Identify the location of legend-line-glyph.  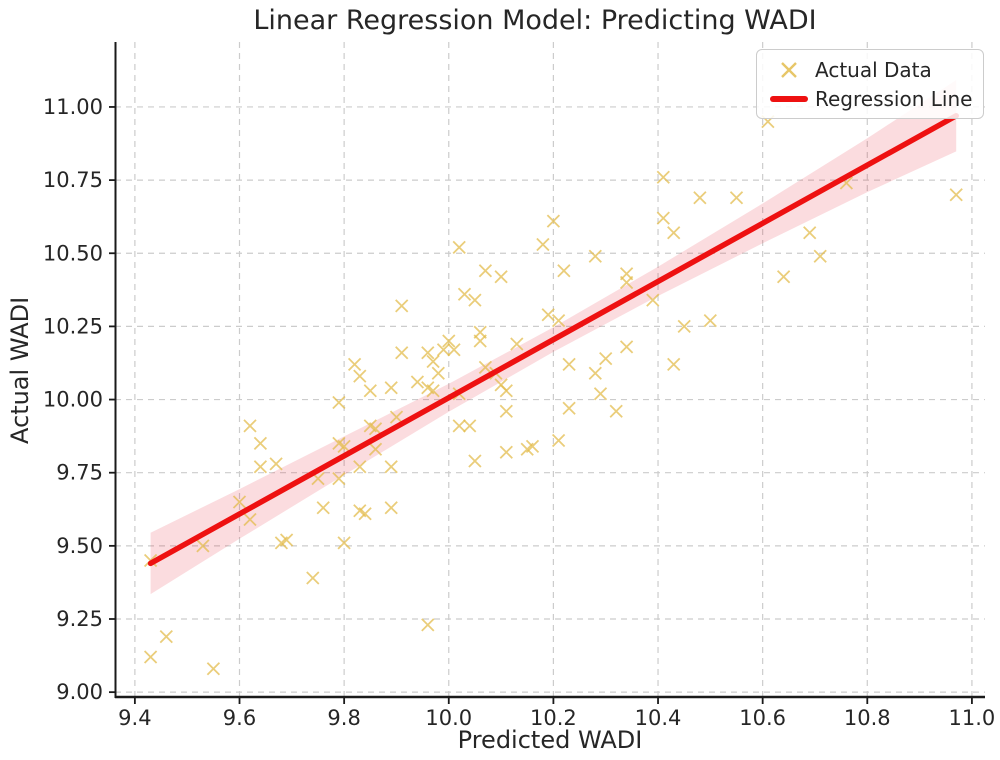
(789, 98).